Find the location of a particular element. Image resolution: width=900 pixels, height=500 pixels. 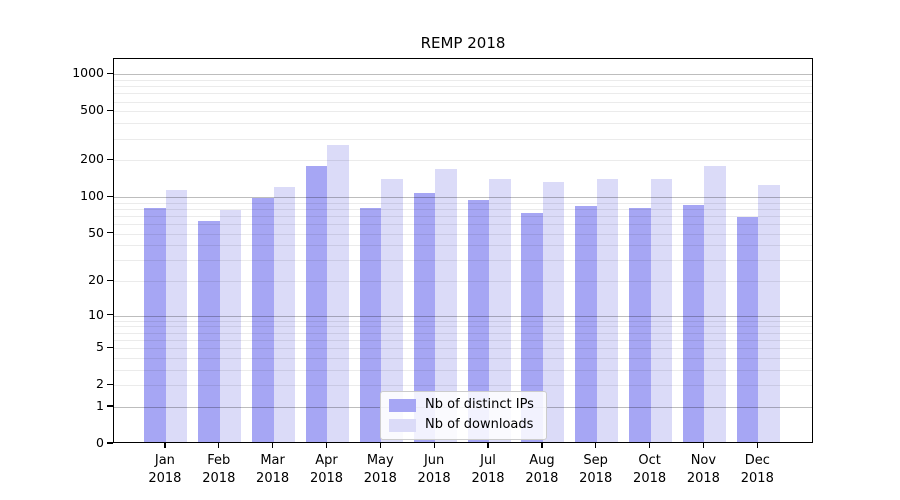

chart-title: REMP 2018 is located at coordinates (463, 43).